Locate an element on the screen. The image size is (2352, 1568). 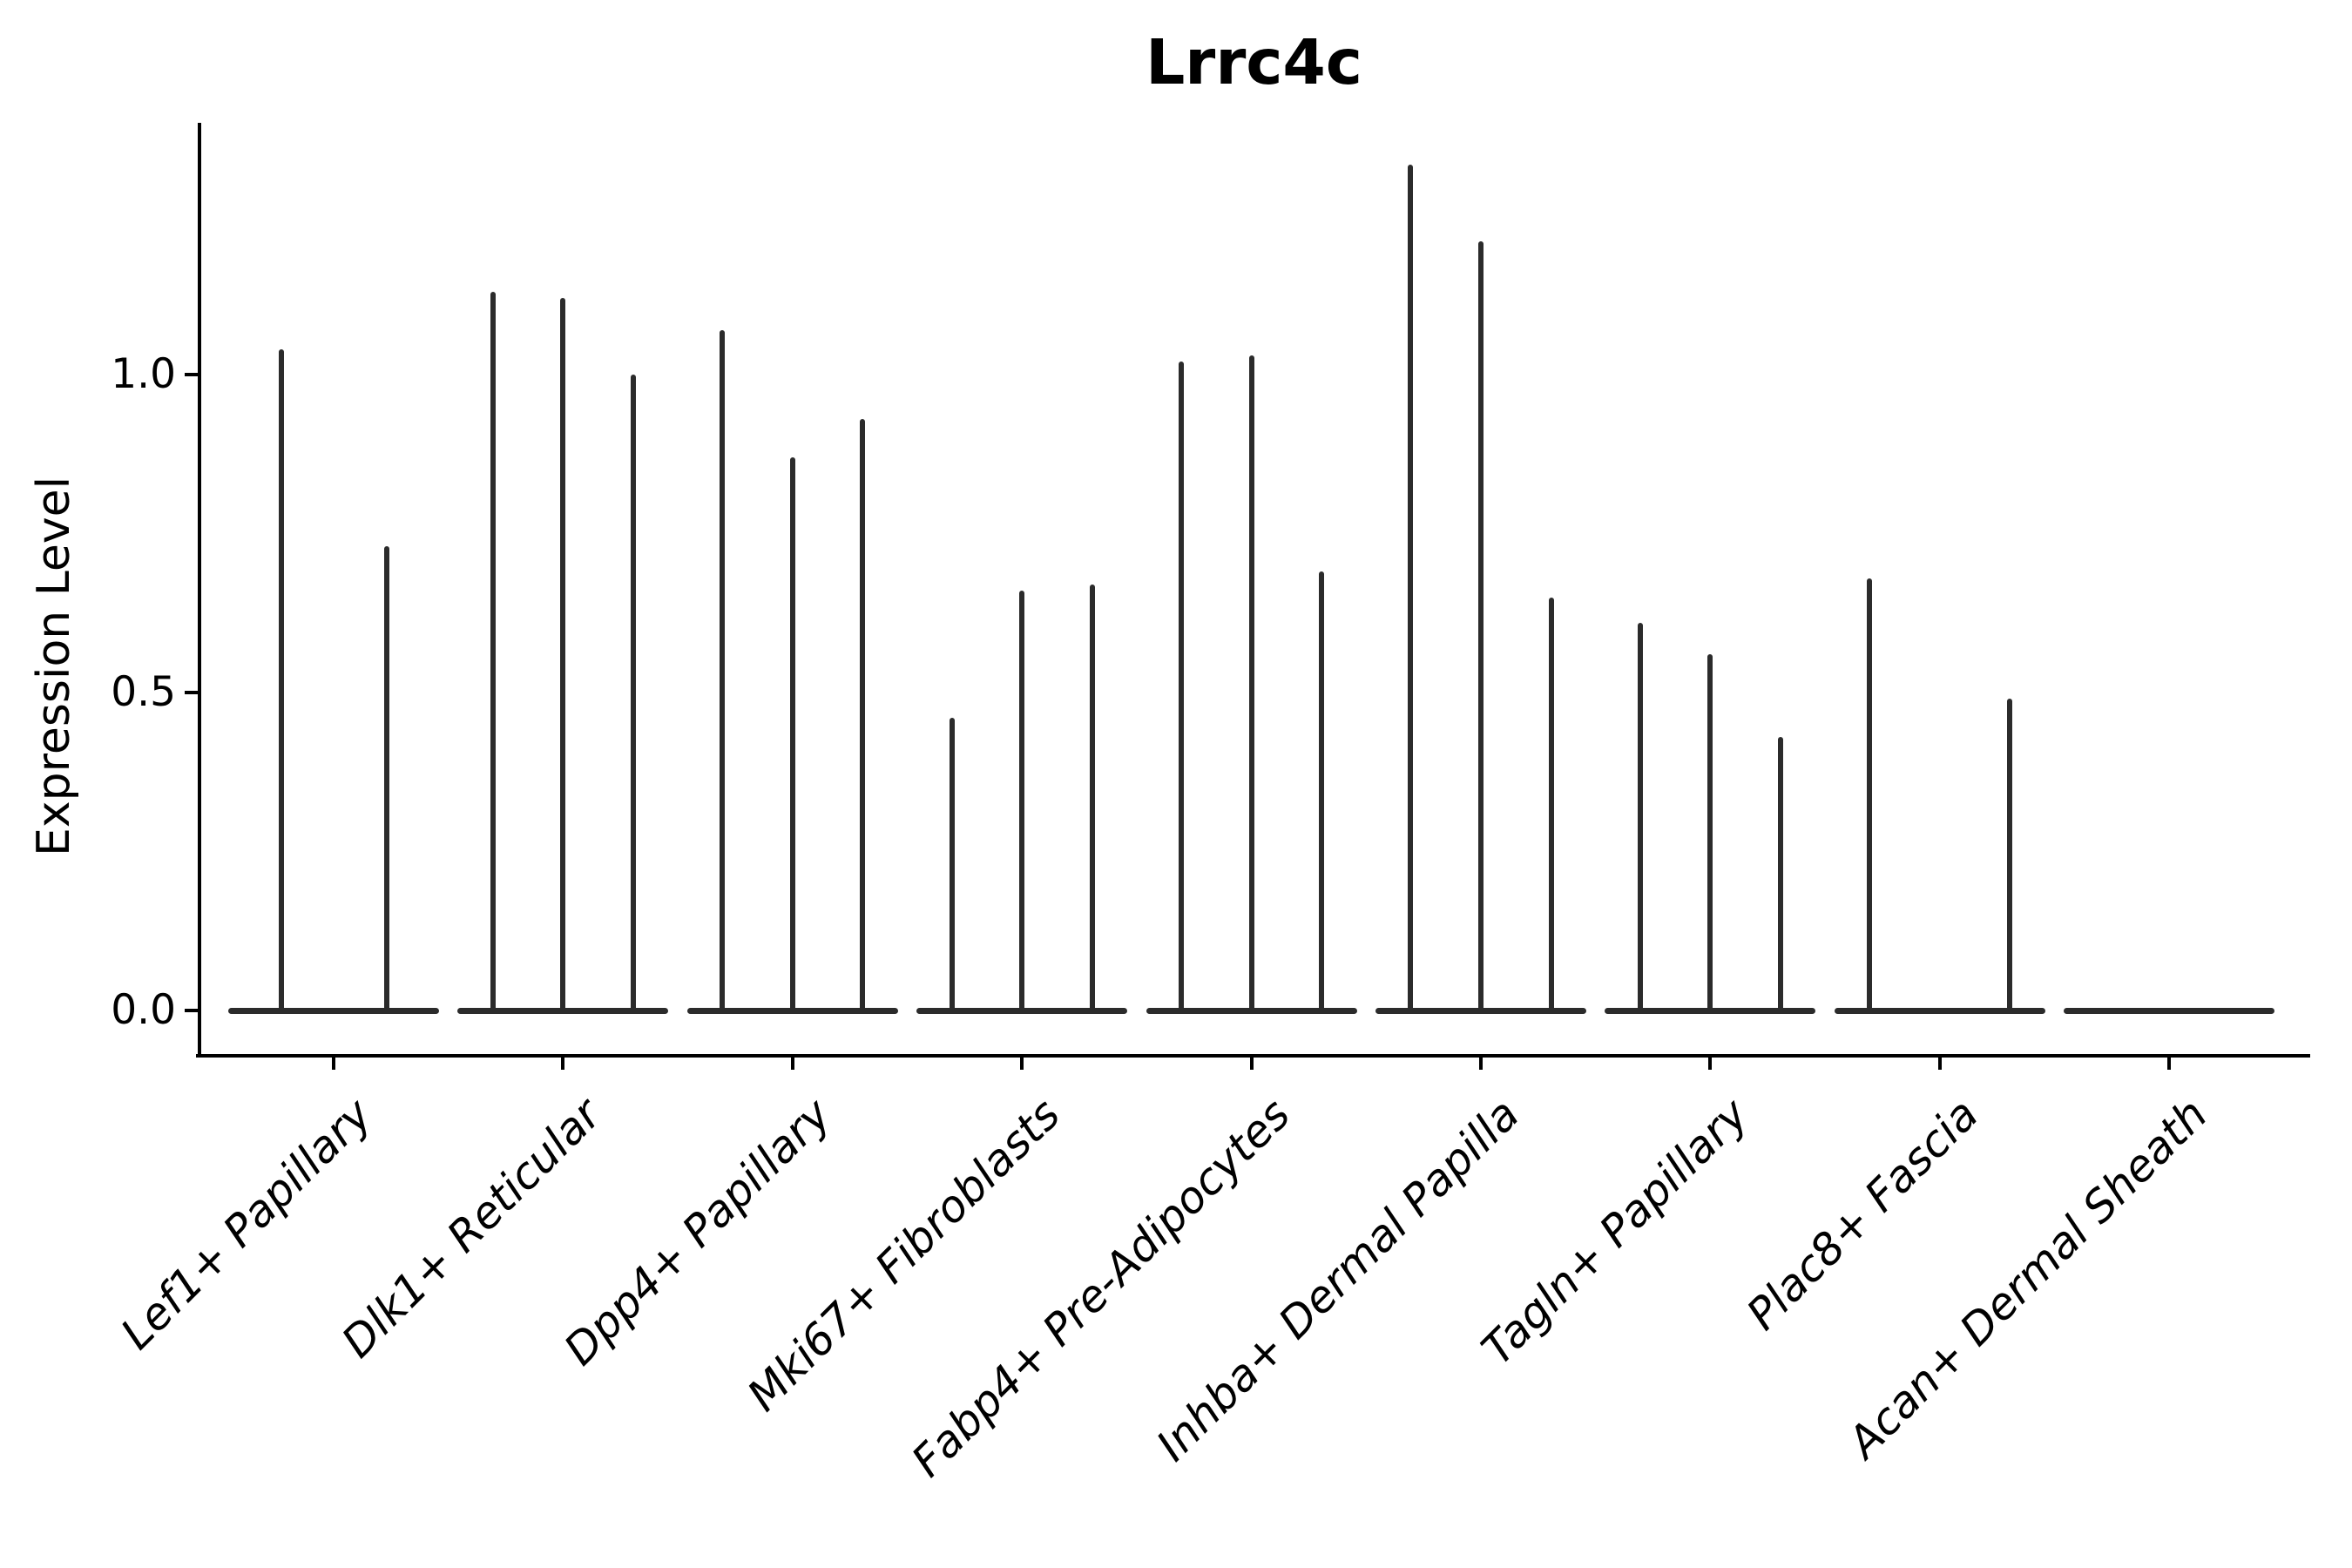
x-tick-label: Inhba+ Dermal Papilla is located at coordinates (1338, 1280).